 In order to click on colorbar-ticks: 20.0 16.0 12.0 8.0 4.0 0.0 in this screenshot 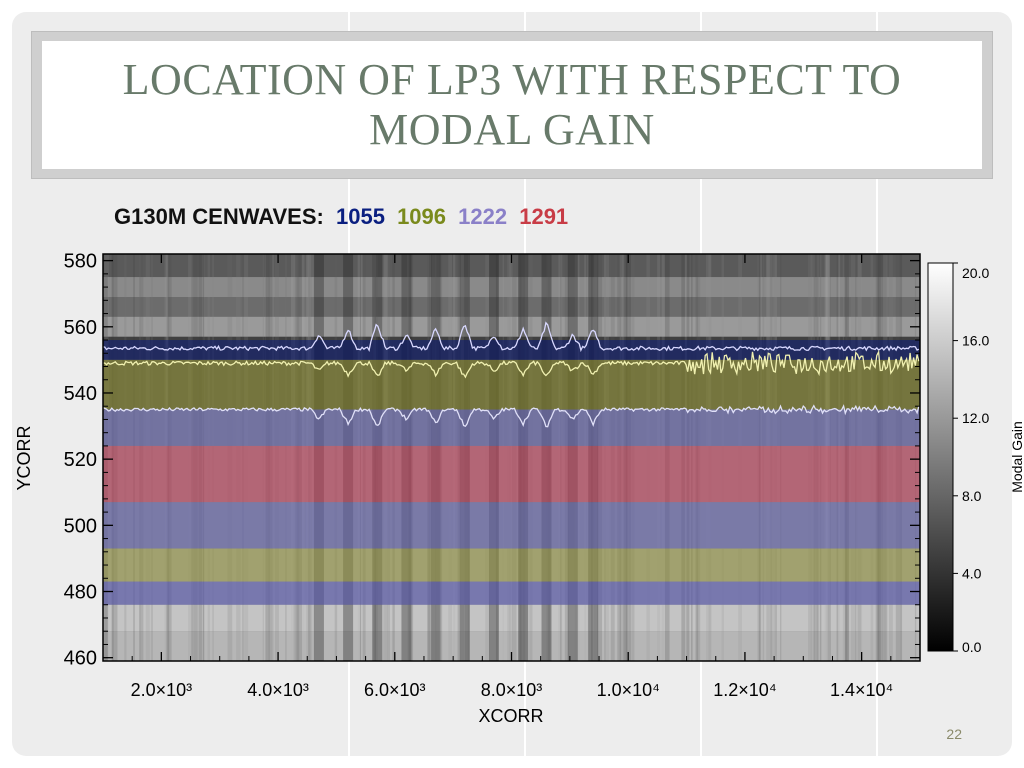, I will do `click(971, 458)`.